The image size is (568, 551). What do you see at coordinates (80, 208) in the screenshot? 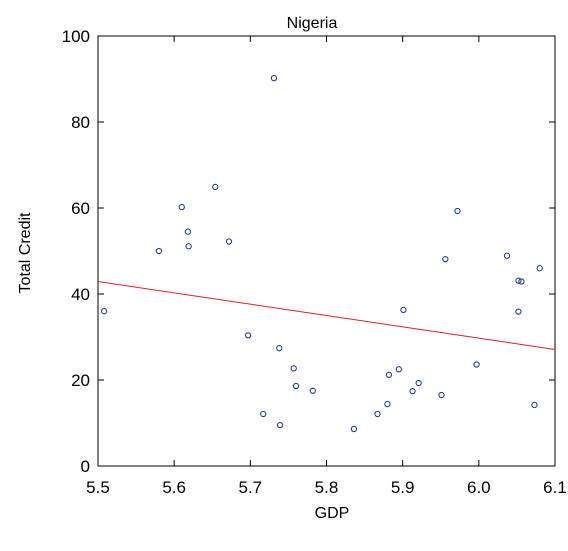
I see `y-tick-label: 60` at bounding box center [80, 208].